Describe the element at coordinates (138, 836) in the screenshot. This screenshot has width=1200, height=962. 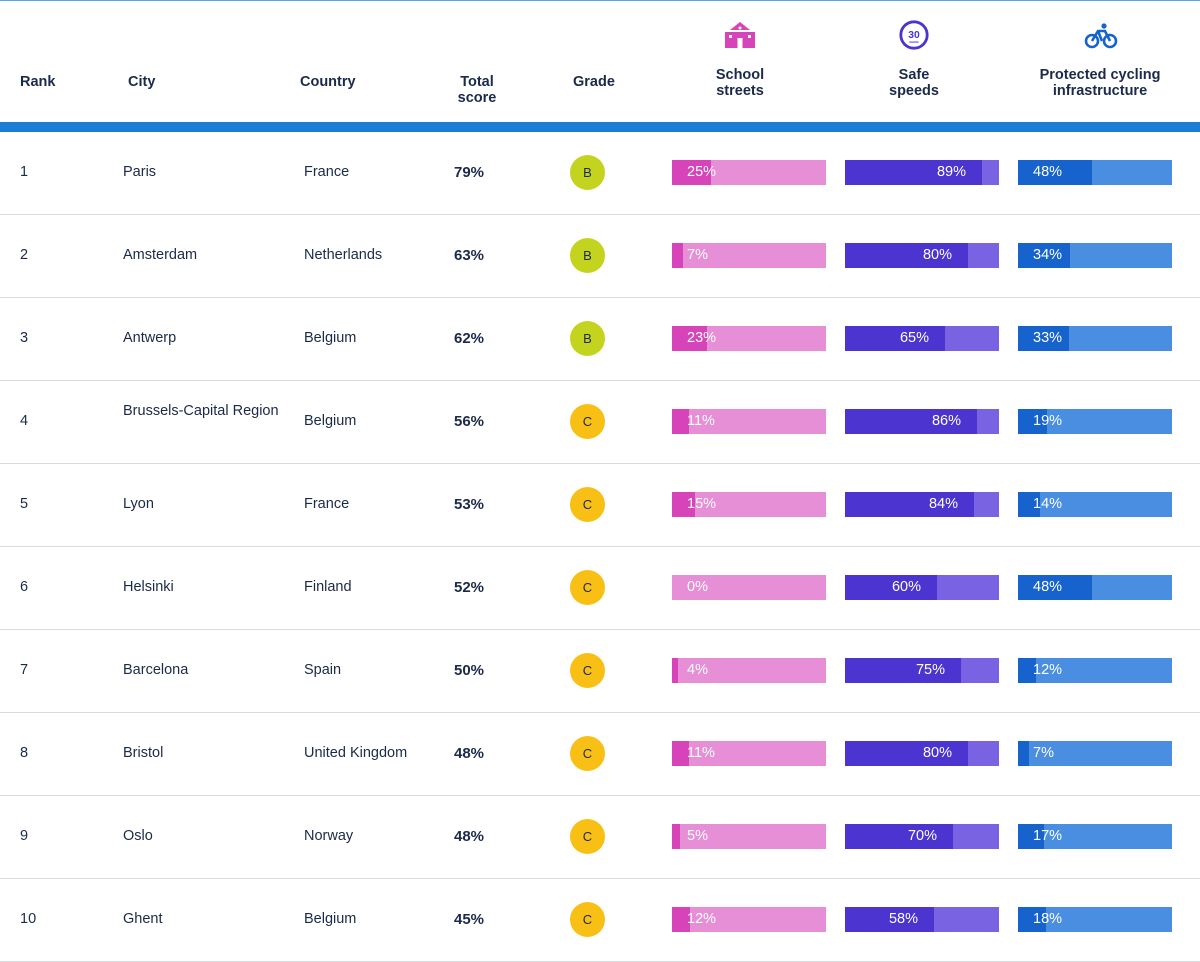
I see `city-cell: Oslo` at that location.